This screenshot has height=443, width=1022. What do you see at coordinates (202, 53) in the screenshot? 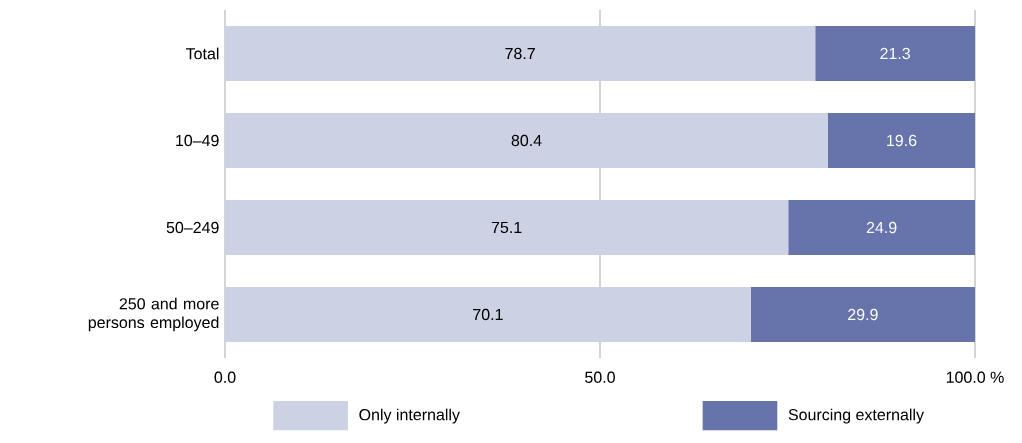
I see `y-tick-label: Total` at bounding box center [202, 53].